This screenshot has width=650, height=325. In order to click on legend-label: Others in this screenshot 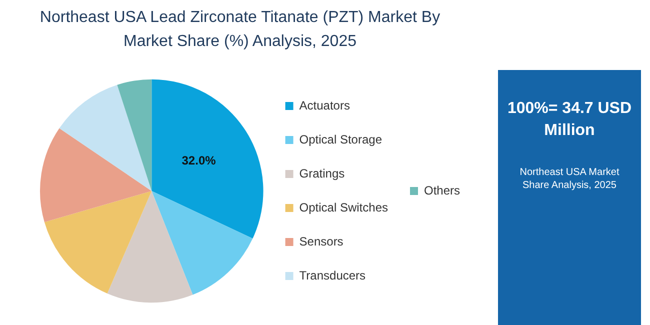, I will do `click(442, 190)`.